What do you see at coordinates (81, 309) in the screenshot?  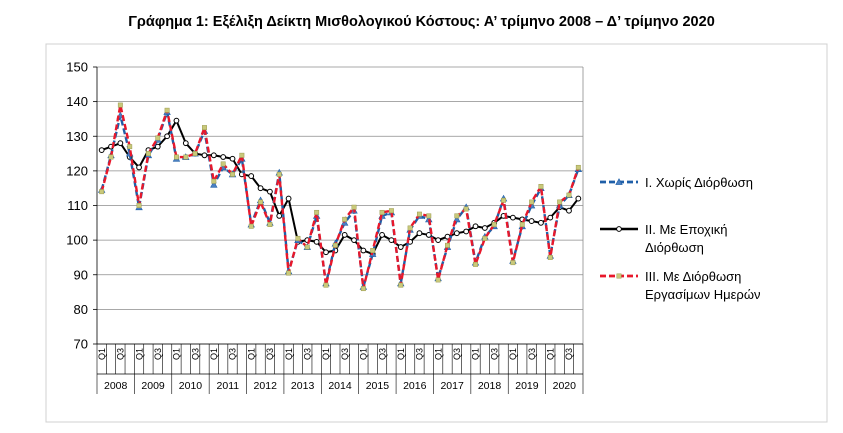 I see `y-tick-label: 80` at bounding box center [81, 309].